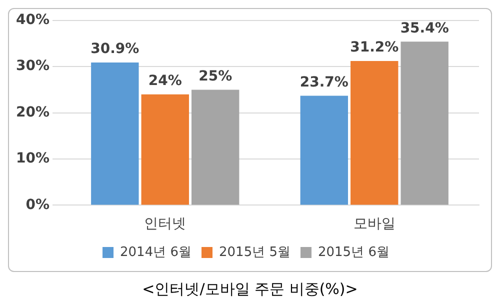  Describe the element at coordinates (33, 66) in the screenshot. I see `y-tick-label: 30%` at that location.